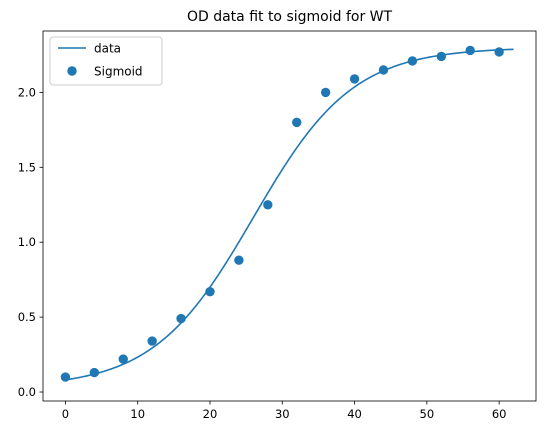  Describe the element at coordinates (27, 242) in the screenshot. I see `y-tick-label: 1.0` at that location.